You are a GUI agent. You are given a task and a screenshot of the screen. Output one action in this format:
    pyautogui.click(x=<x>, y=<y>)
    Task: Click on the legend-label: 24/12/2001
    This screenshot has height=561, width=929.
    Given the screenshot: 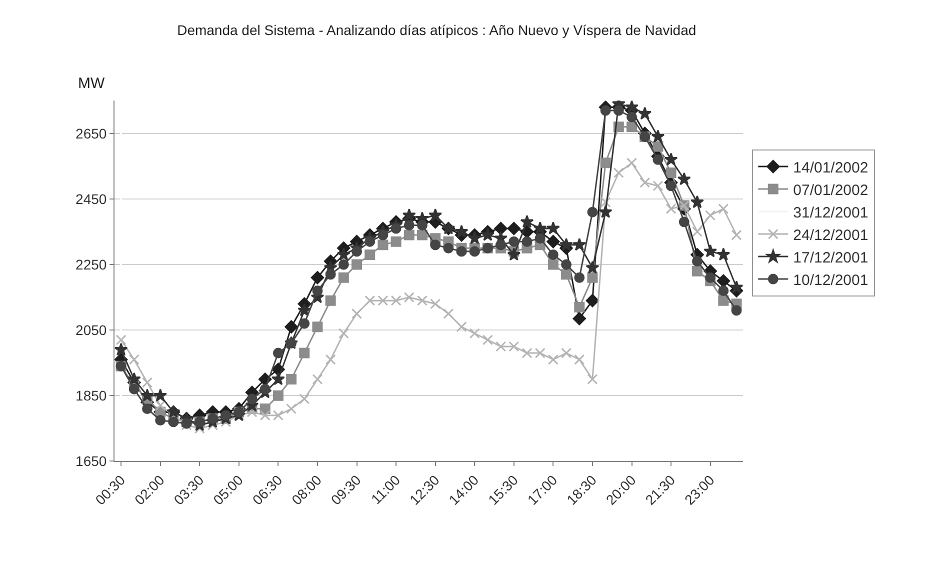 What is the action you would take?
    pyautogui.click(x=830, y=235)
    